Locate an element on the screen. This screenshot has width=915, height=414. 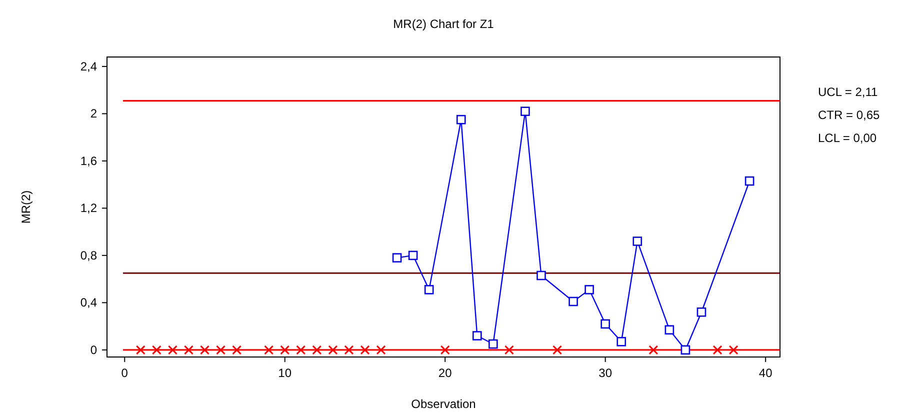
text: UCL = 2,11 is located at coordinates (848, 92).